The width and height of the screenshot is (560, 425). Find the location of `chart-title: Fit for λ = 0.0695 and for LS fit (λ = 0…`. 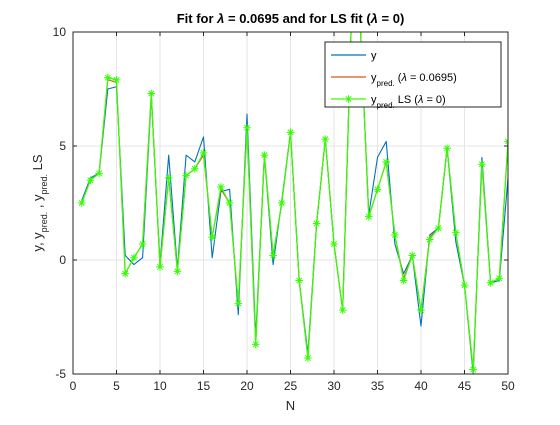

chart-title: Fit for λ = 0.0695 and for LS fit (λ = 0… is located at coordinates (291, 18).